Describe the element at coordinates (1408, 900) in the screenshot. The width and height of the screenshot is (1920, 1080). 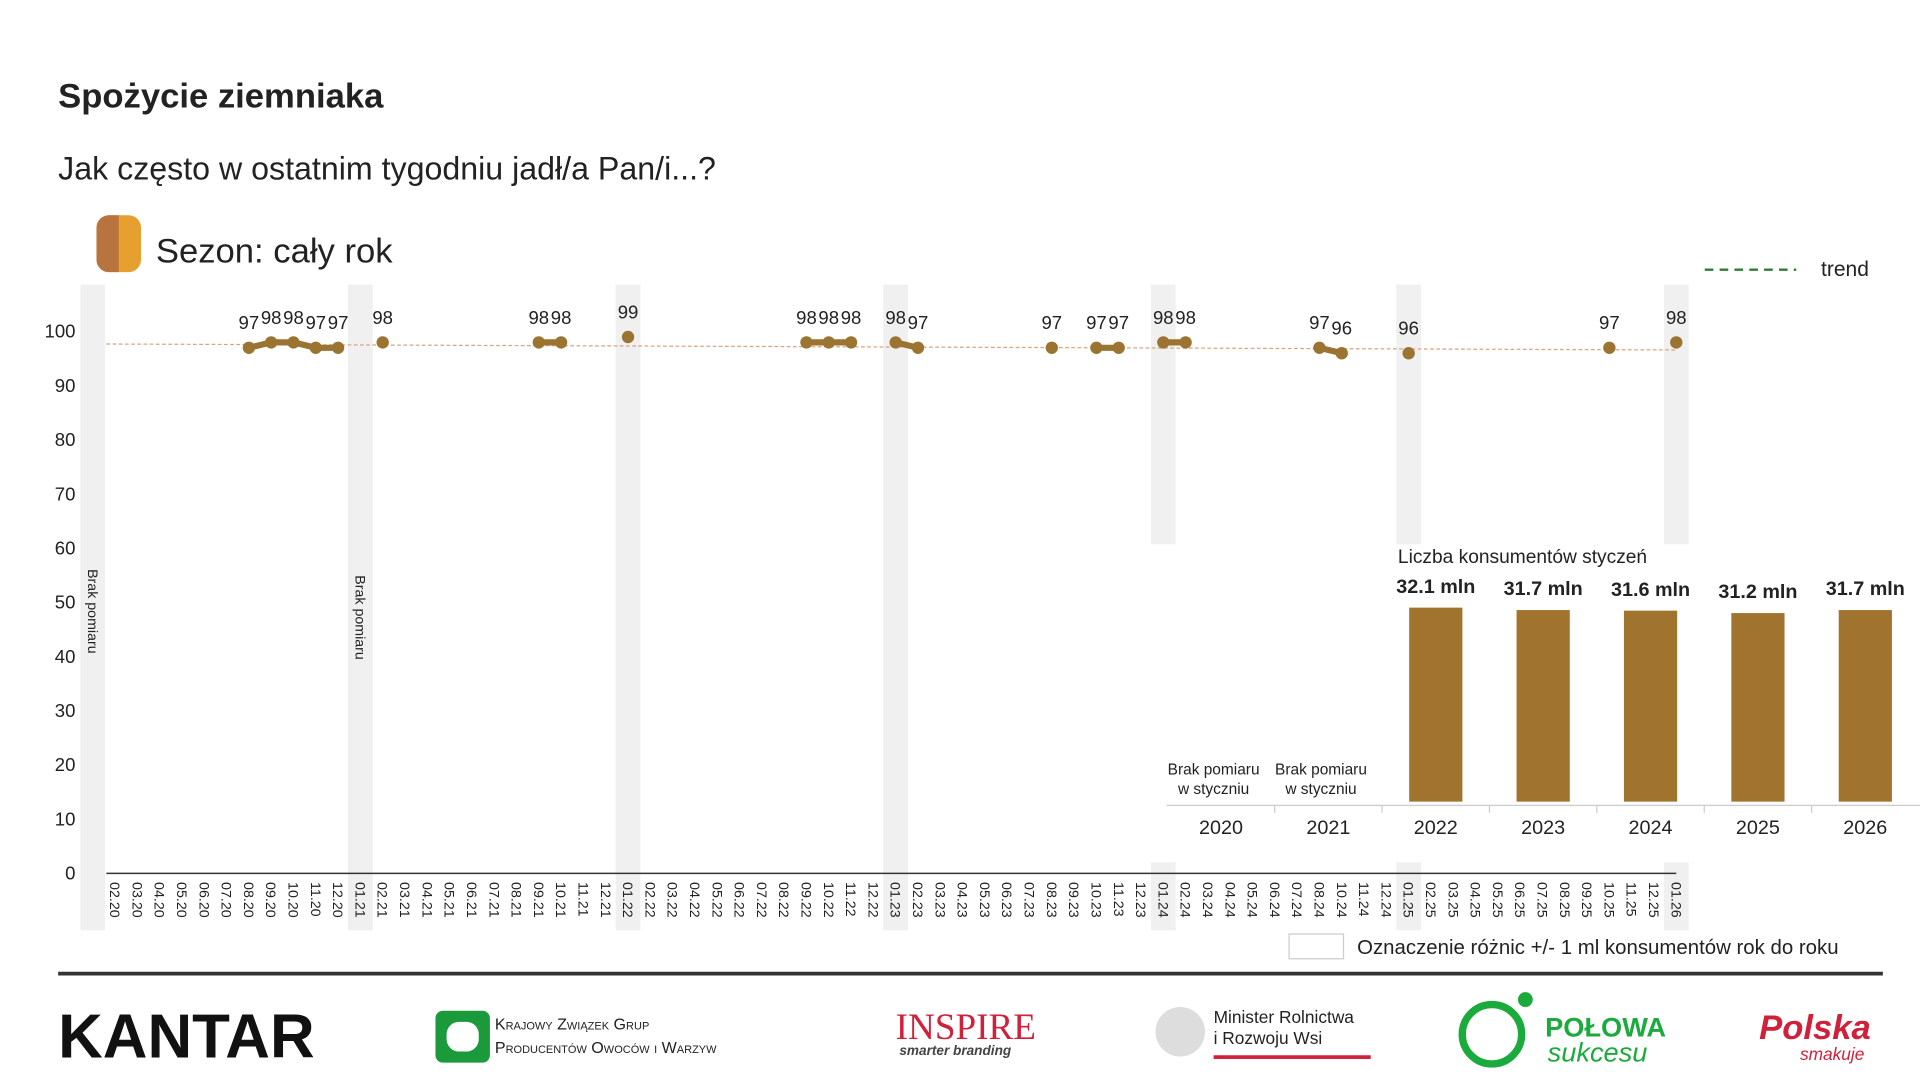
I see `x-tick-label: 01.25` at that location.